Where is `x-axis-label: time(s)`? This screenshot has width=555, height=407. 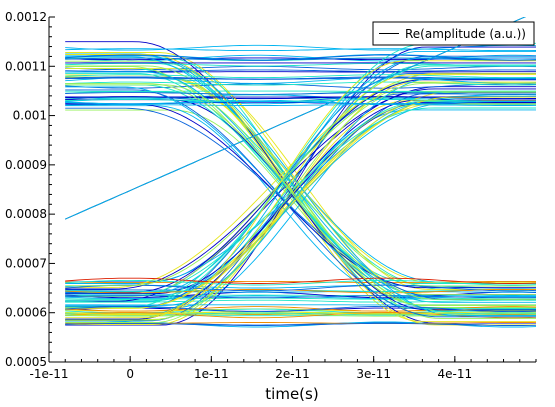 x-axis-label: time(s) is located at coordinates (291, 394).